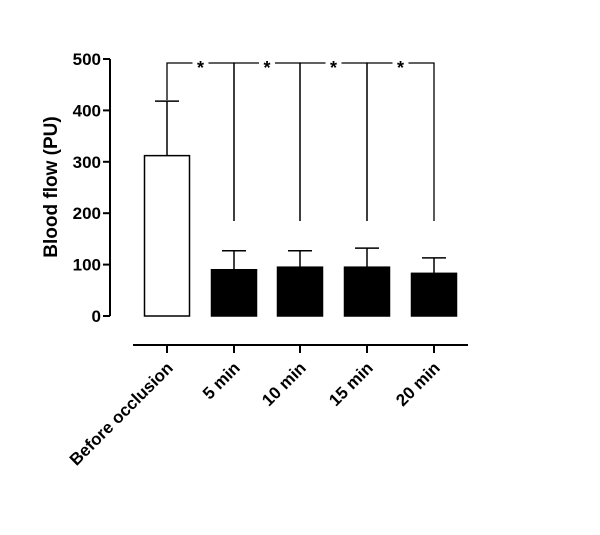 The height and width of the screenshot is (535, 600). What do you see at coordinates (87, 213) in the screenshot?
I see `y-tick-label: 200` at bounding box center [87, 213].